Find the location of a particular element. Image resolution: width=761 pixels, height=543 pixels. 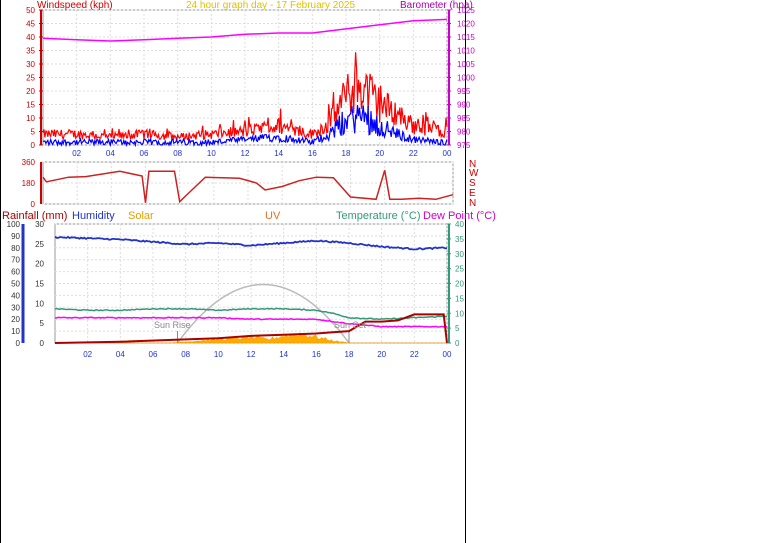

uv-tick-label: 30 is located at coordinates (39, 224).